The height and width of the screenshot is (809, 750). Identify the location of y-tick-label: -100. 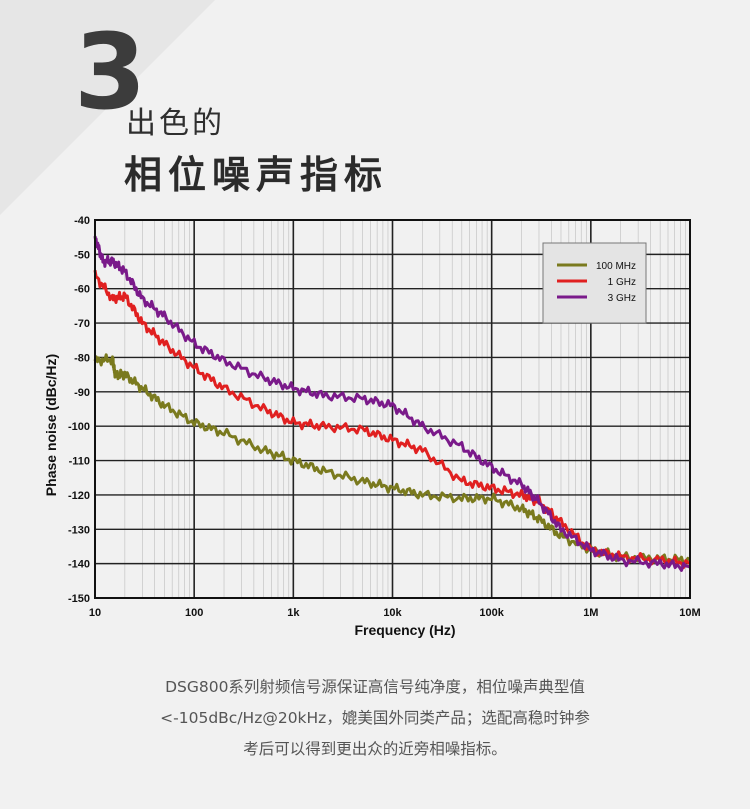
(79, 427).